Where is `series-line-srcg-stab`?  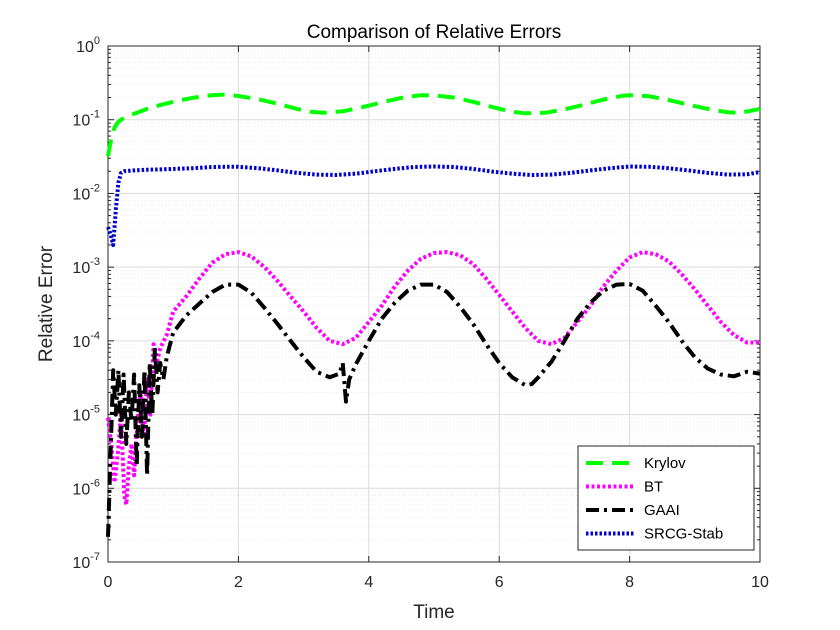 series-line-srcg-stab is located at coordinates (433, 205).